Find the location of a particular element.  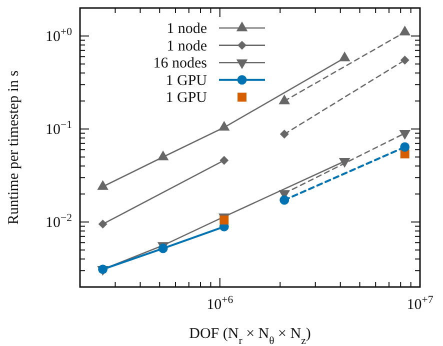

y-tick-label: 10$^{−1}$ is located at coordinates (59, 128).